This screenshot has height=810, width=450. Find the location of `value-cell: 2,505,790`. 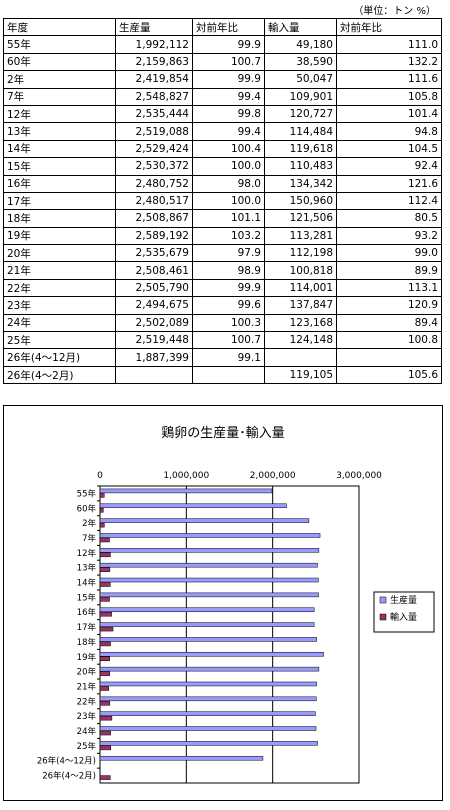

value-cell: 2,505,790 is located at coordinates (154, 288).